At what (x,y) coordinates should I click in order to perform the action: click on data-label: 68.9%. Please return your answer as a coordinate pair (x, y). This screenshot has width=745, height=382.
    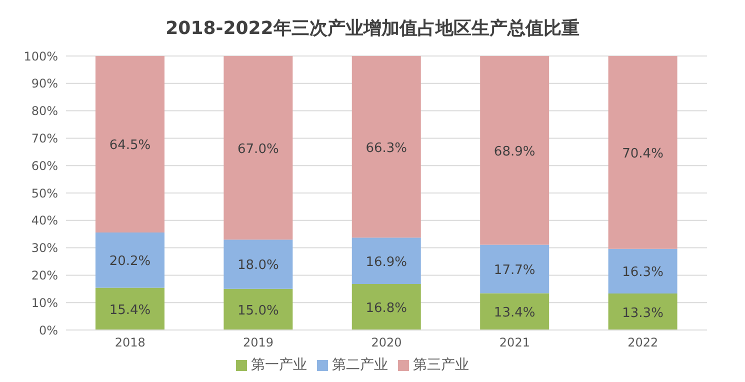
    Looking at the image, I should click on (515, 152).